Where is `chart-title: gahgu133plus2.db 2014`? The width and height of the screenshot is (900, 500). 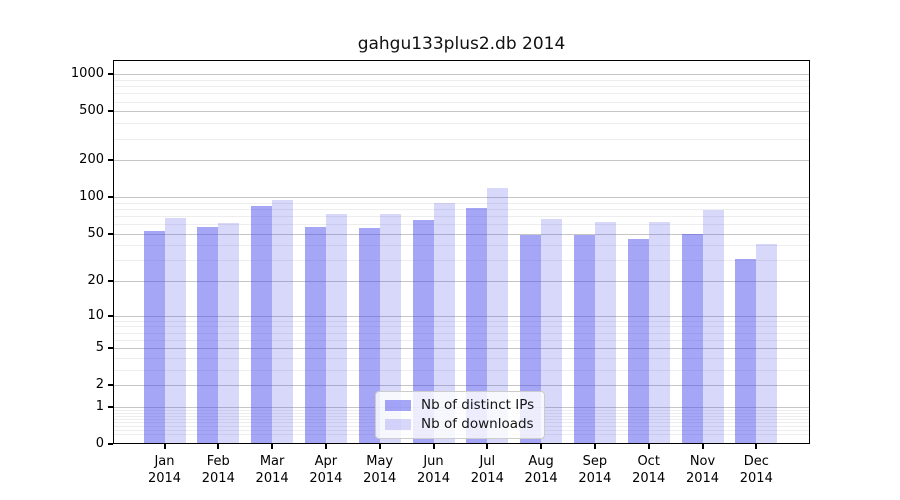
chart-title: gahgu133plus2.db 2014 is located at coordinates (461, 44).